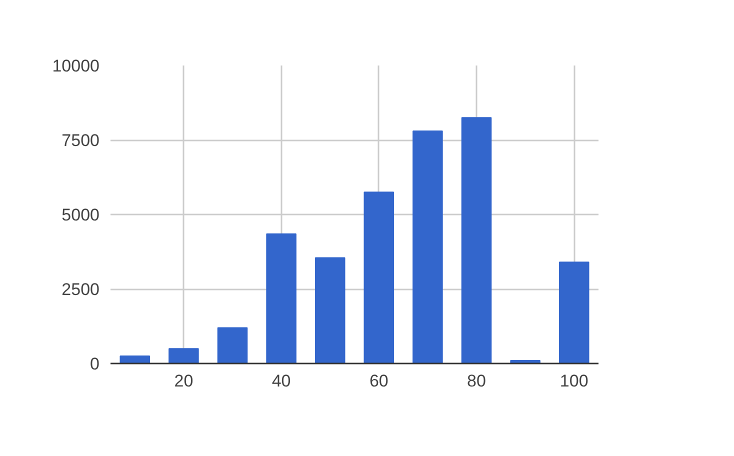 The image size is (734, 456). What do you see at coordinates (281, 381) in the screenshot?
I see `x-tick-label: 40` at bounding box center [281, 381].